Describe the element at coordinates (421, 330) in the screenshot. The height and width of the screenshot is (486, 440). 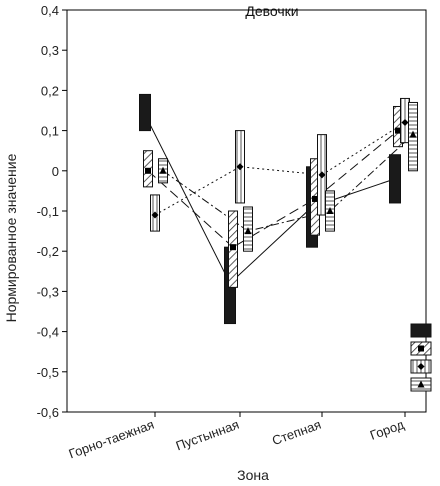
I see `legend-swatch` at that location.